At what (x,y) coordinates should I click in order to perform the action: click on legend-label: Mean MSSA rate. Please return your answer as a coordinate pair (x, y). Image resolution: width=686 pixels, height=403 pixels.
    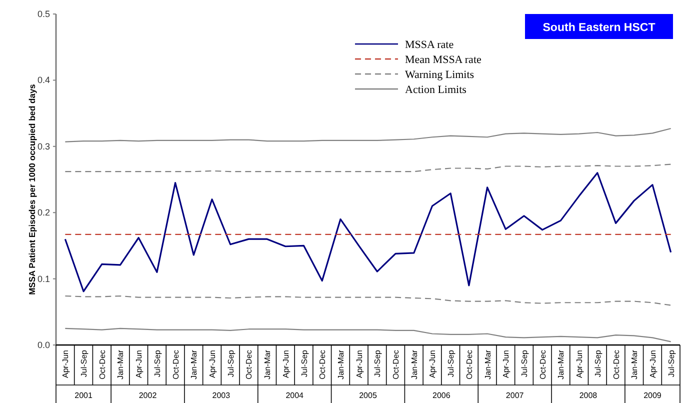
    Looking at the image, I should click on (443, 60).